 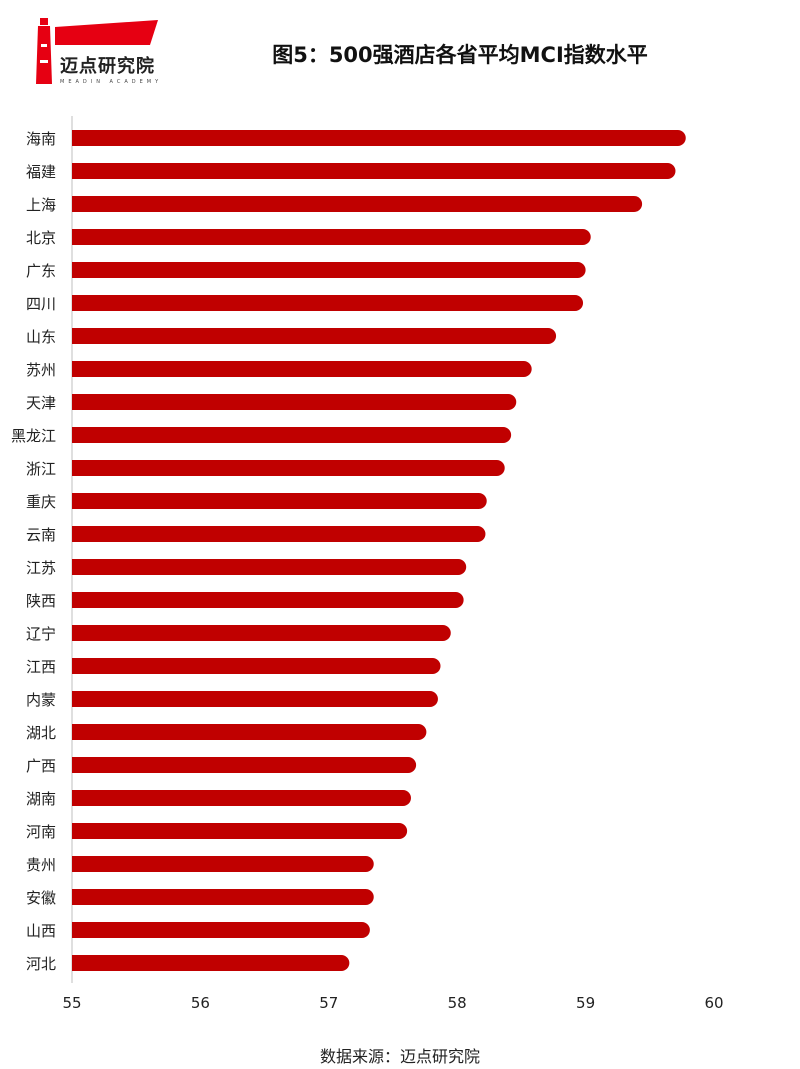 I want to click on category-label: 天津, so click(x=41, y=403).